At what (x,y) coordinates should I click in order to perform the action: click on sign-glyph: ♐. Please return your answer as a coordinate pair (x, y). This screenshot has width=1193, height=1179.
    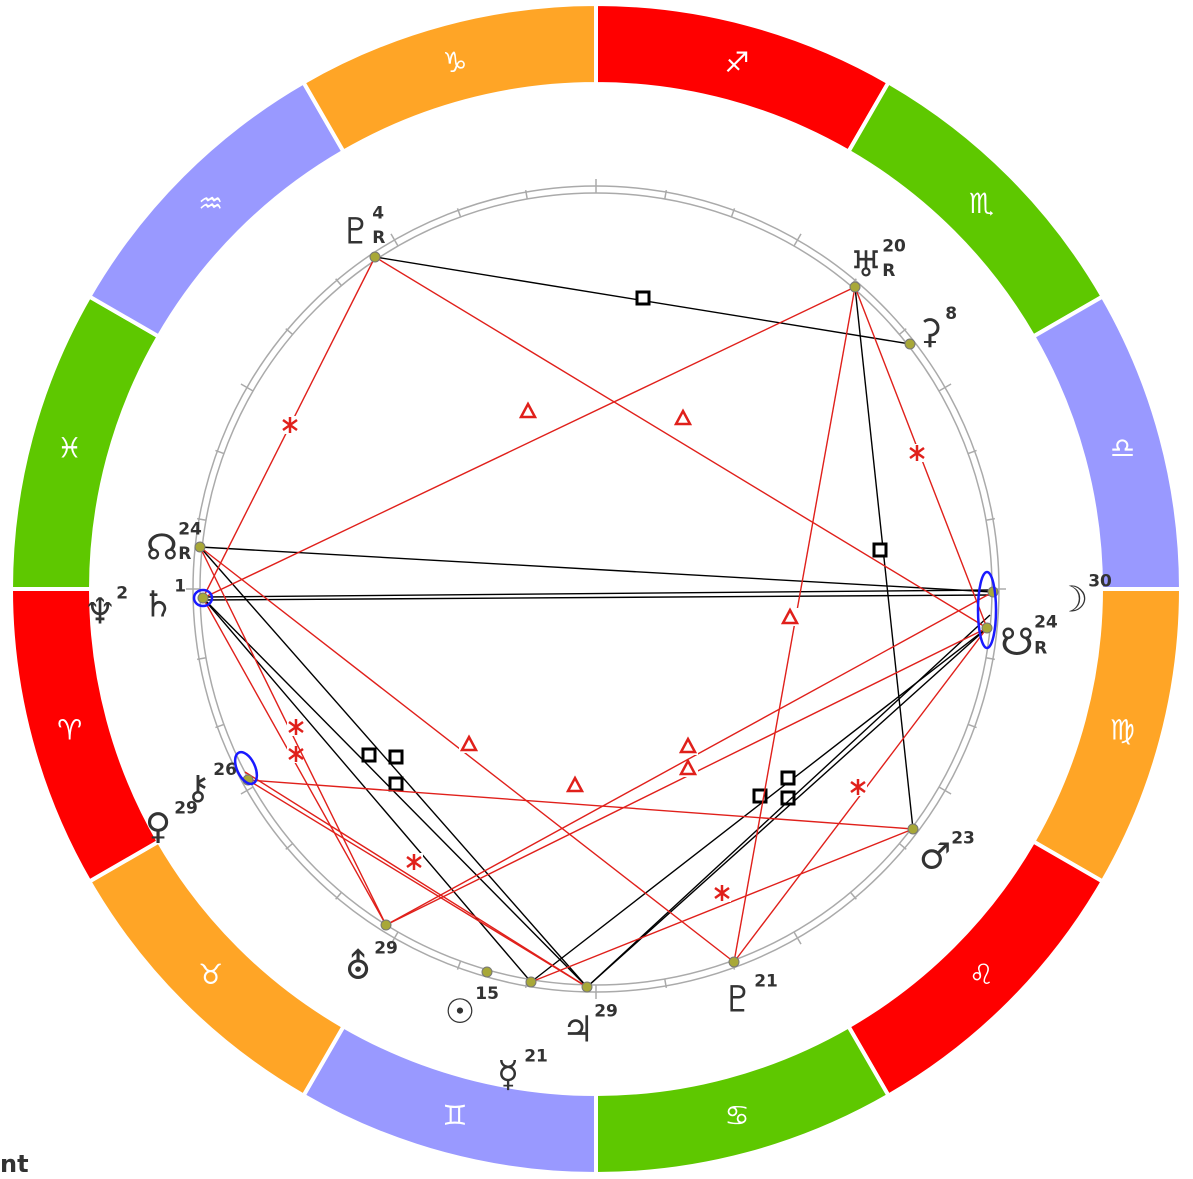
    Looking at the image, I should click on (737, 62).